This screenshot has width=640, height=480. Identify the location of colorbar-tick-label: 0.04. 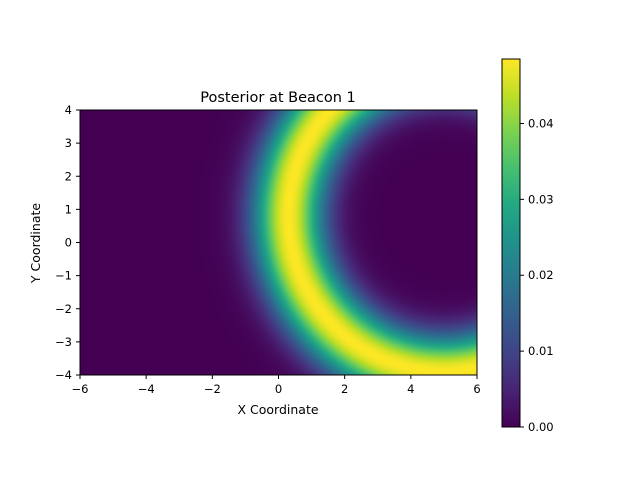
(541, 123).